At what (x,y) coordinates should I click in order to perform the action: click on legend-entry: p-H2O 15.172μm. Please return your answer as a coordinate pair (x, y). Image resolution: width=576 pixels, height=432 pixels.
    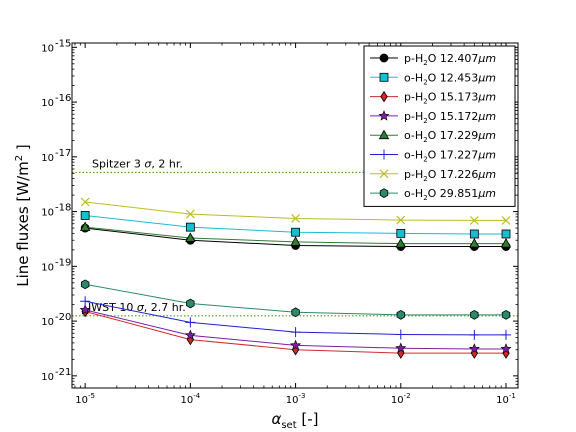
    Looking at the image, I should click on (450, 117).